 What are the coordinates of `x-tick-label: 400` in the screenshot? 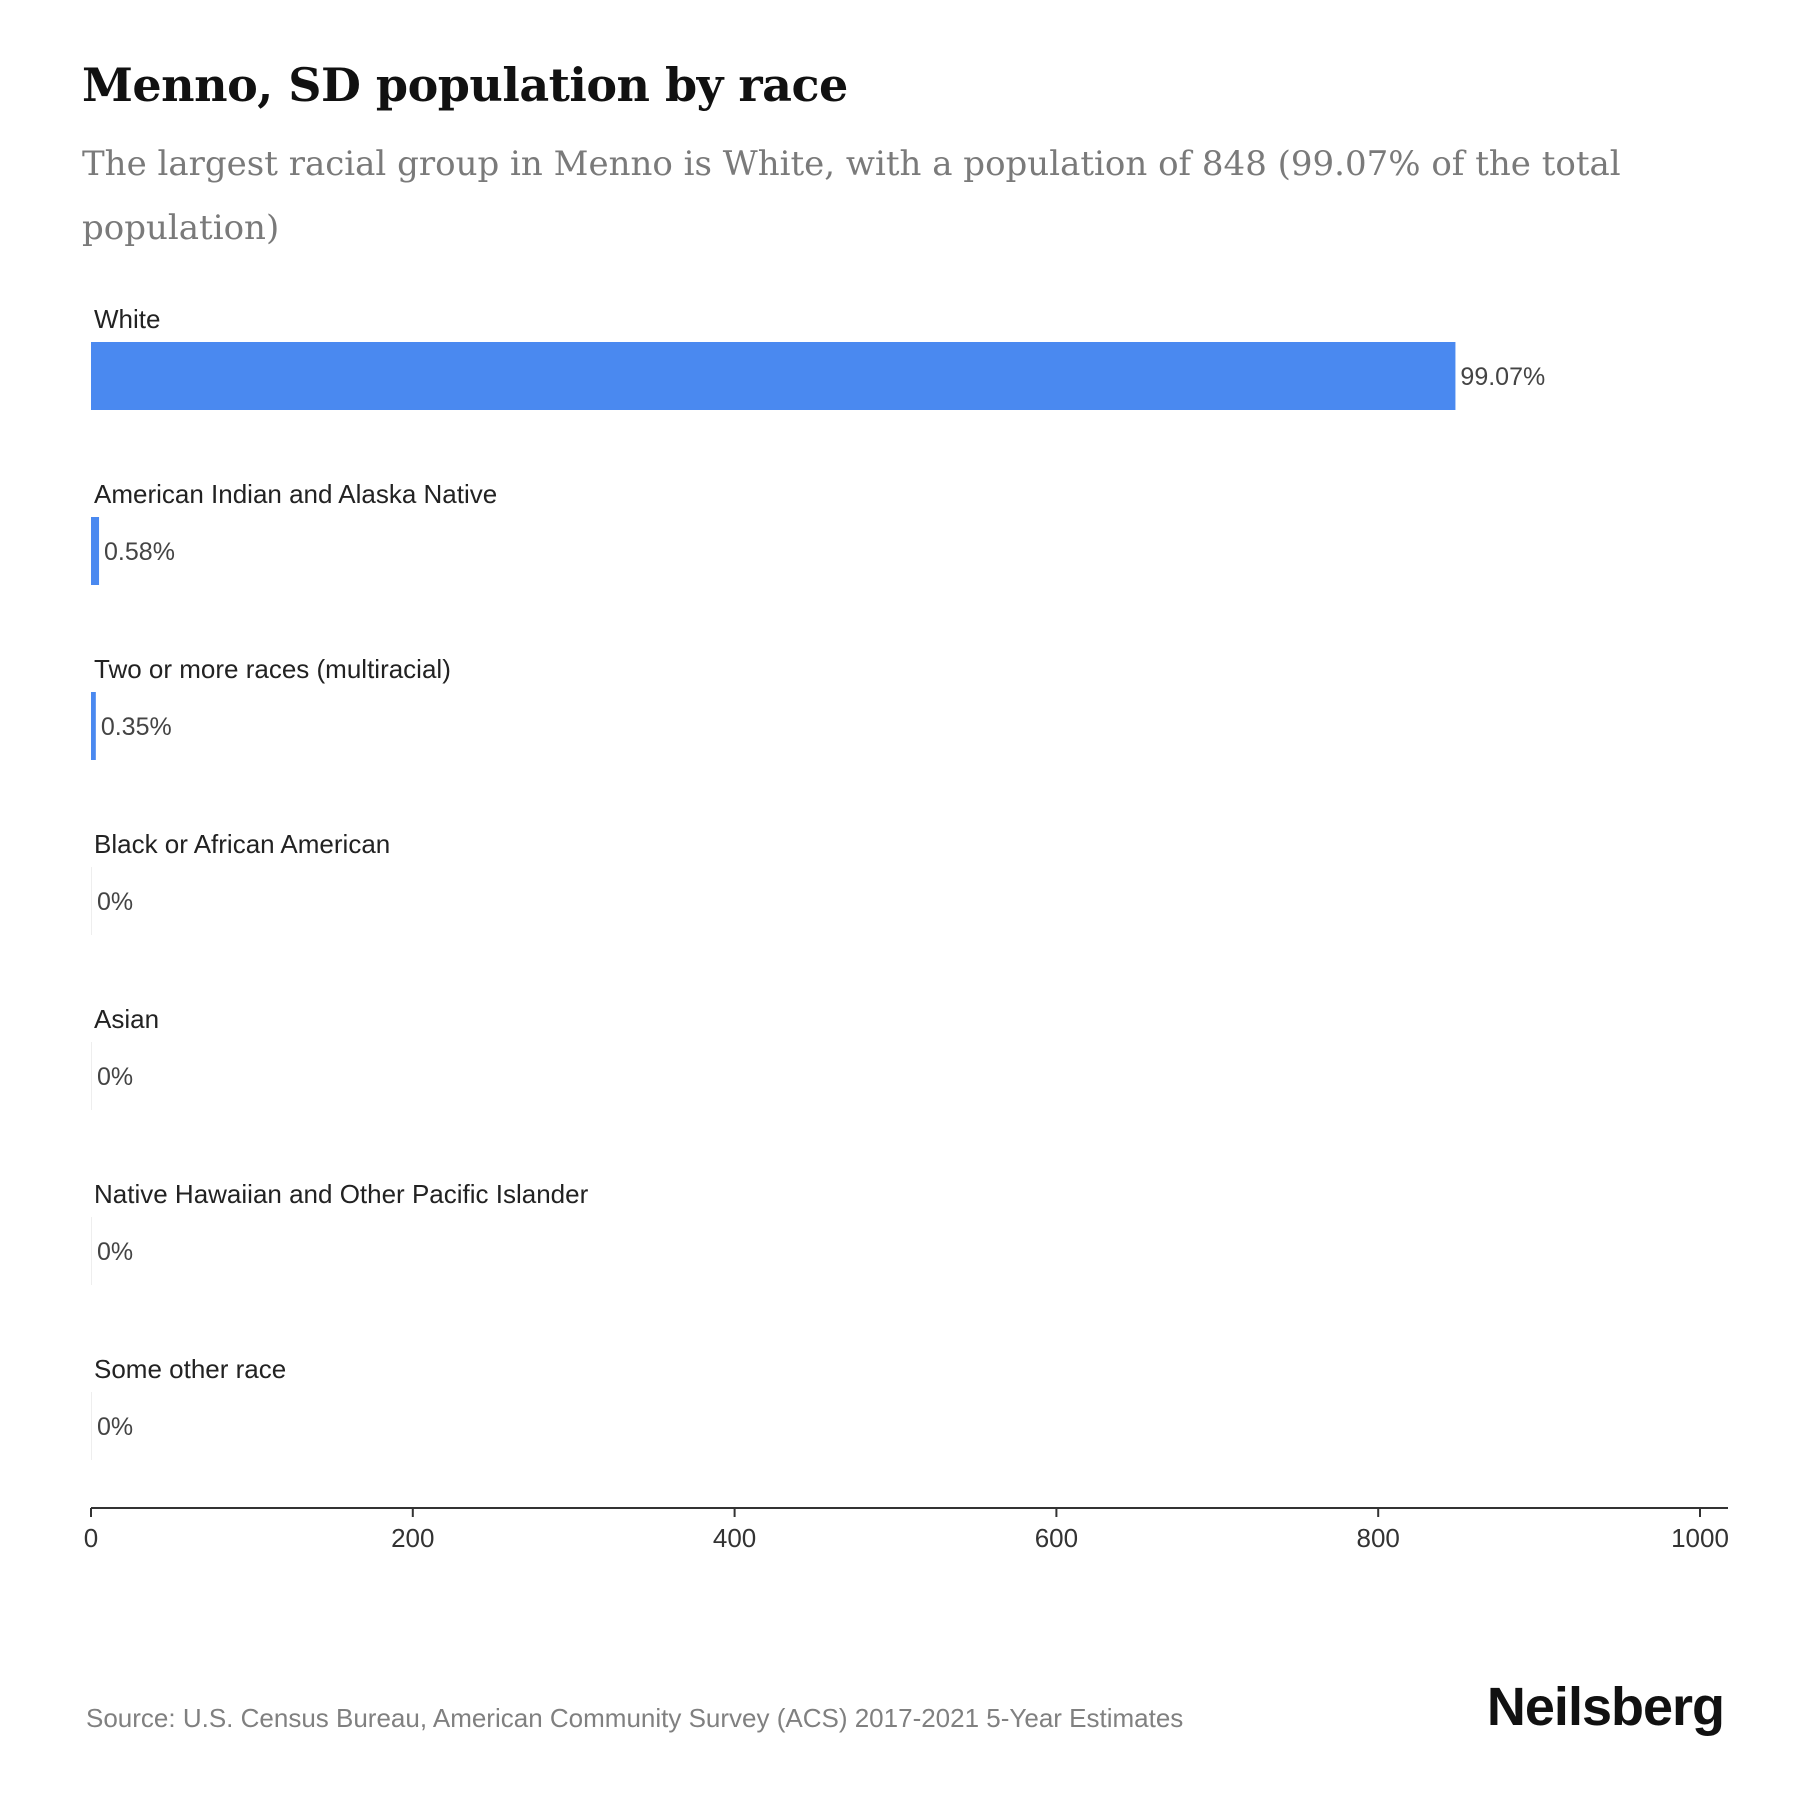 It's located at (734, 1538).